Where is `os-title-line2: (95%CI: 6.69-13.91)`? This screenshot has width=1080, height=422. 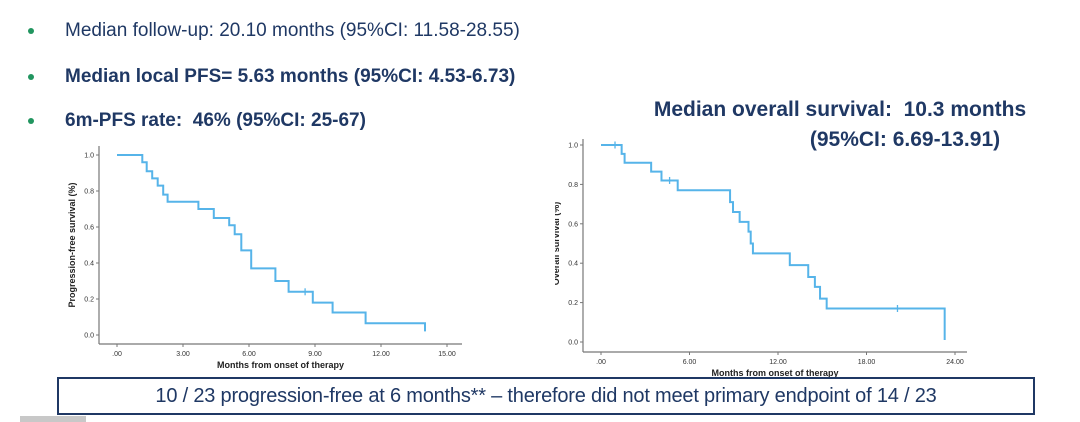 os-title-line2: (95%CI: 6.69-13.91) is located at coordinates (905, 139).